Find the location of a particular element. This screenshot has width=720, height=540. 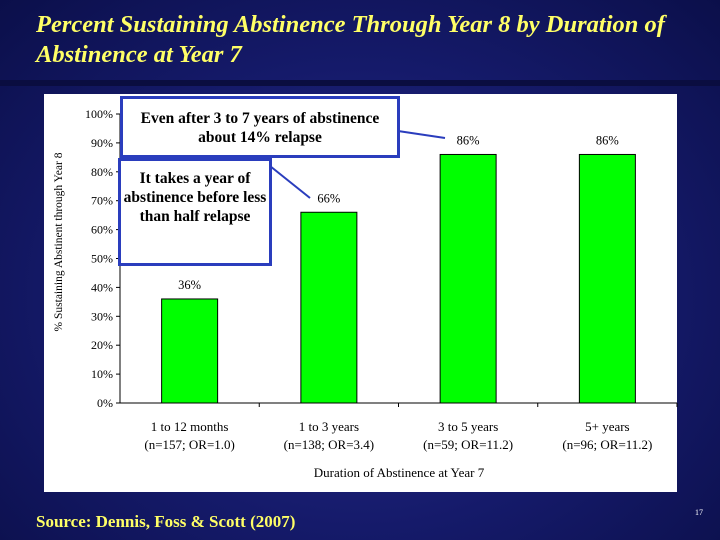

x-tick-label: (n=96; OR=11.2) is located at coordinates (607, 444).